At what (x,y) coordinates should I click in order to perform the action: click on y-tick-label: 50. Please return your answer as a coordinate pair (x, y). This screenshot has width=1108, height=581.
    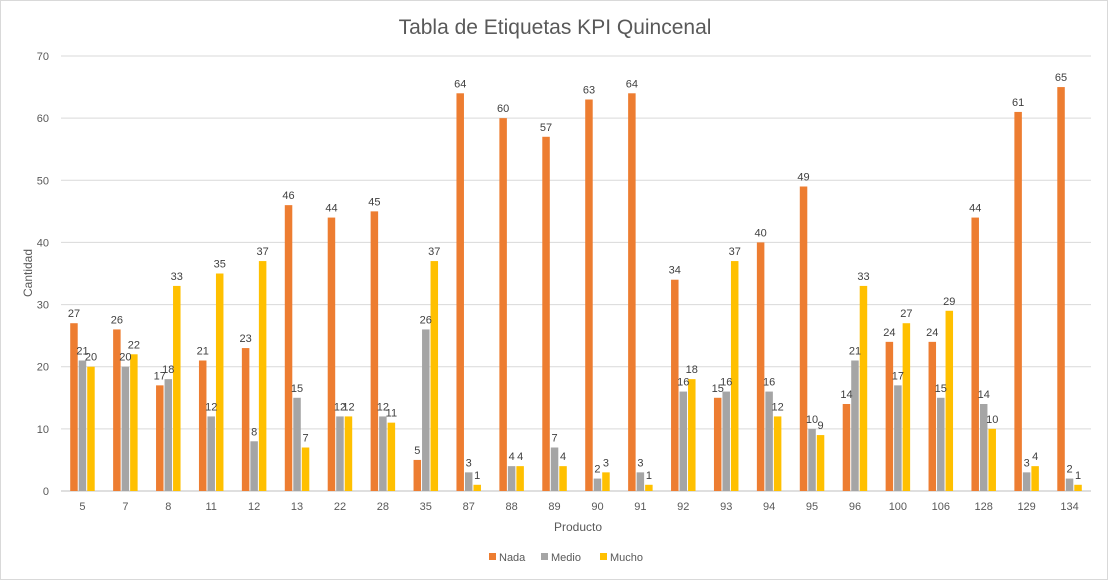
    Looking at the image, I should click on (43, 181).